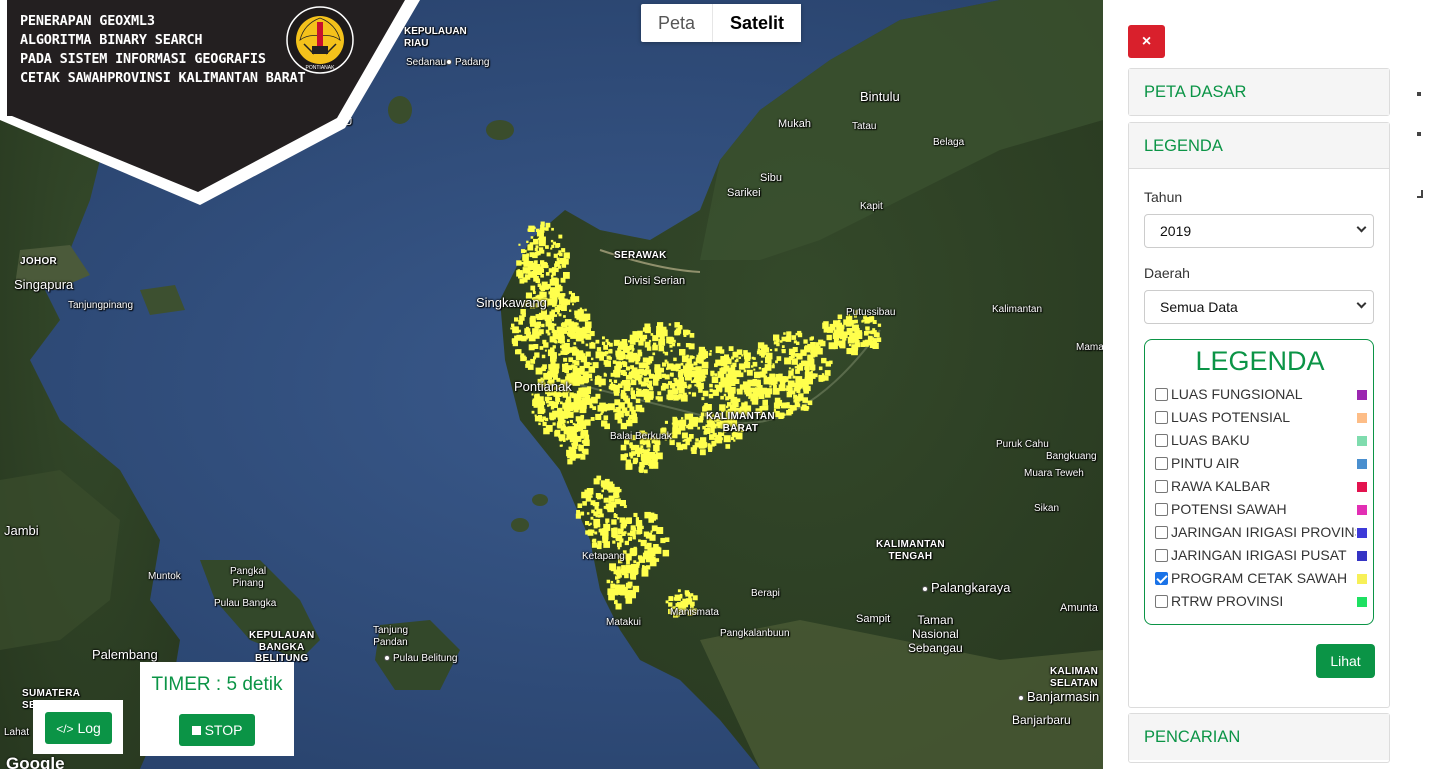  I want to click on legend-item-label: PINTU AIR, so click(1205, 463).